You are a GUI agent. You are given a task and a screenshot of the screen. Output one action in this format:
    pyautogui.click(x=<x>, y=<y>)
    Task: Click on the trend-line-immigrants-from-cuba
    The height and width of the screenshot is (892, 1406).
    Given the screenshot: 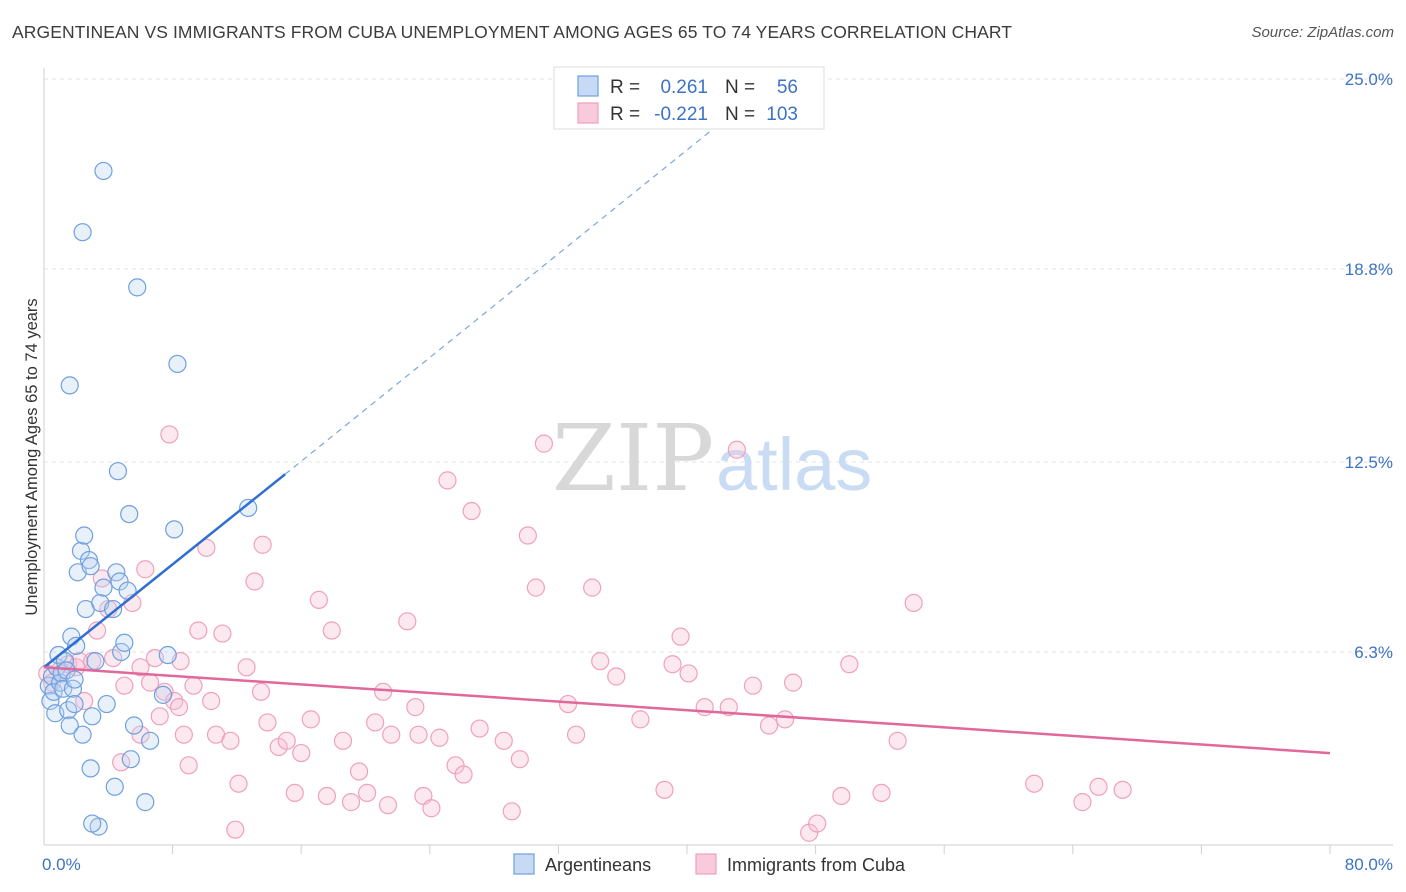 What is the action you would take?
    pyautogui.click(x=687, y=710)
    